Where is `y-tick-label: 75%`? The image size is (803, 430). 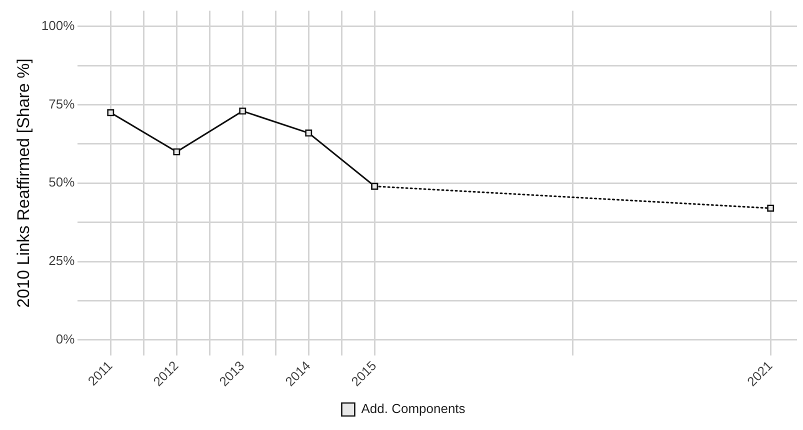
y-tick-label: 75% is located at coordinates (62, 104).